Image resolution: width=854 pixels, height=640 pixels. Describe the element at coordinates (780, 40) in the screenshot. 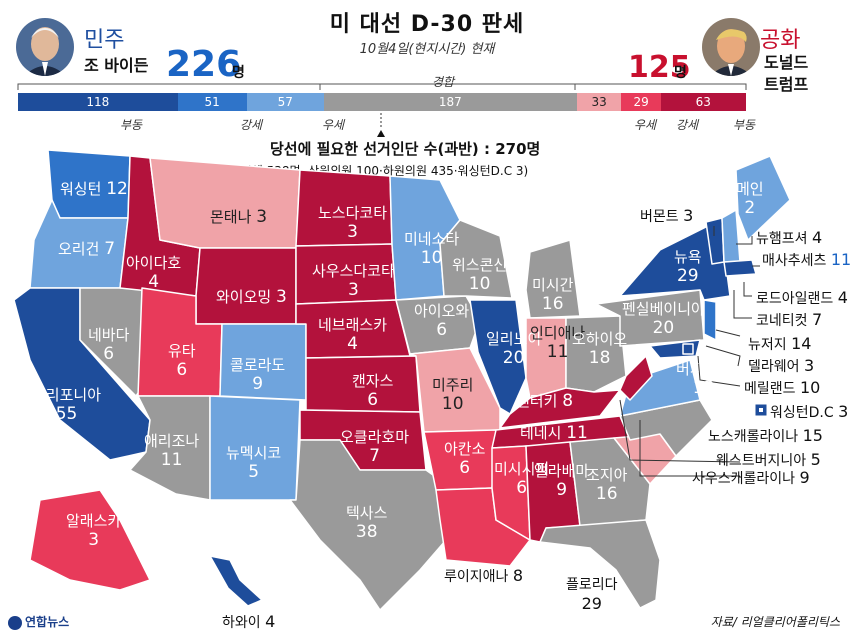

I see `rep-party-label: 공화` at that location.